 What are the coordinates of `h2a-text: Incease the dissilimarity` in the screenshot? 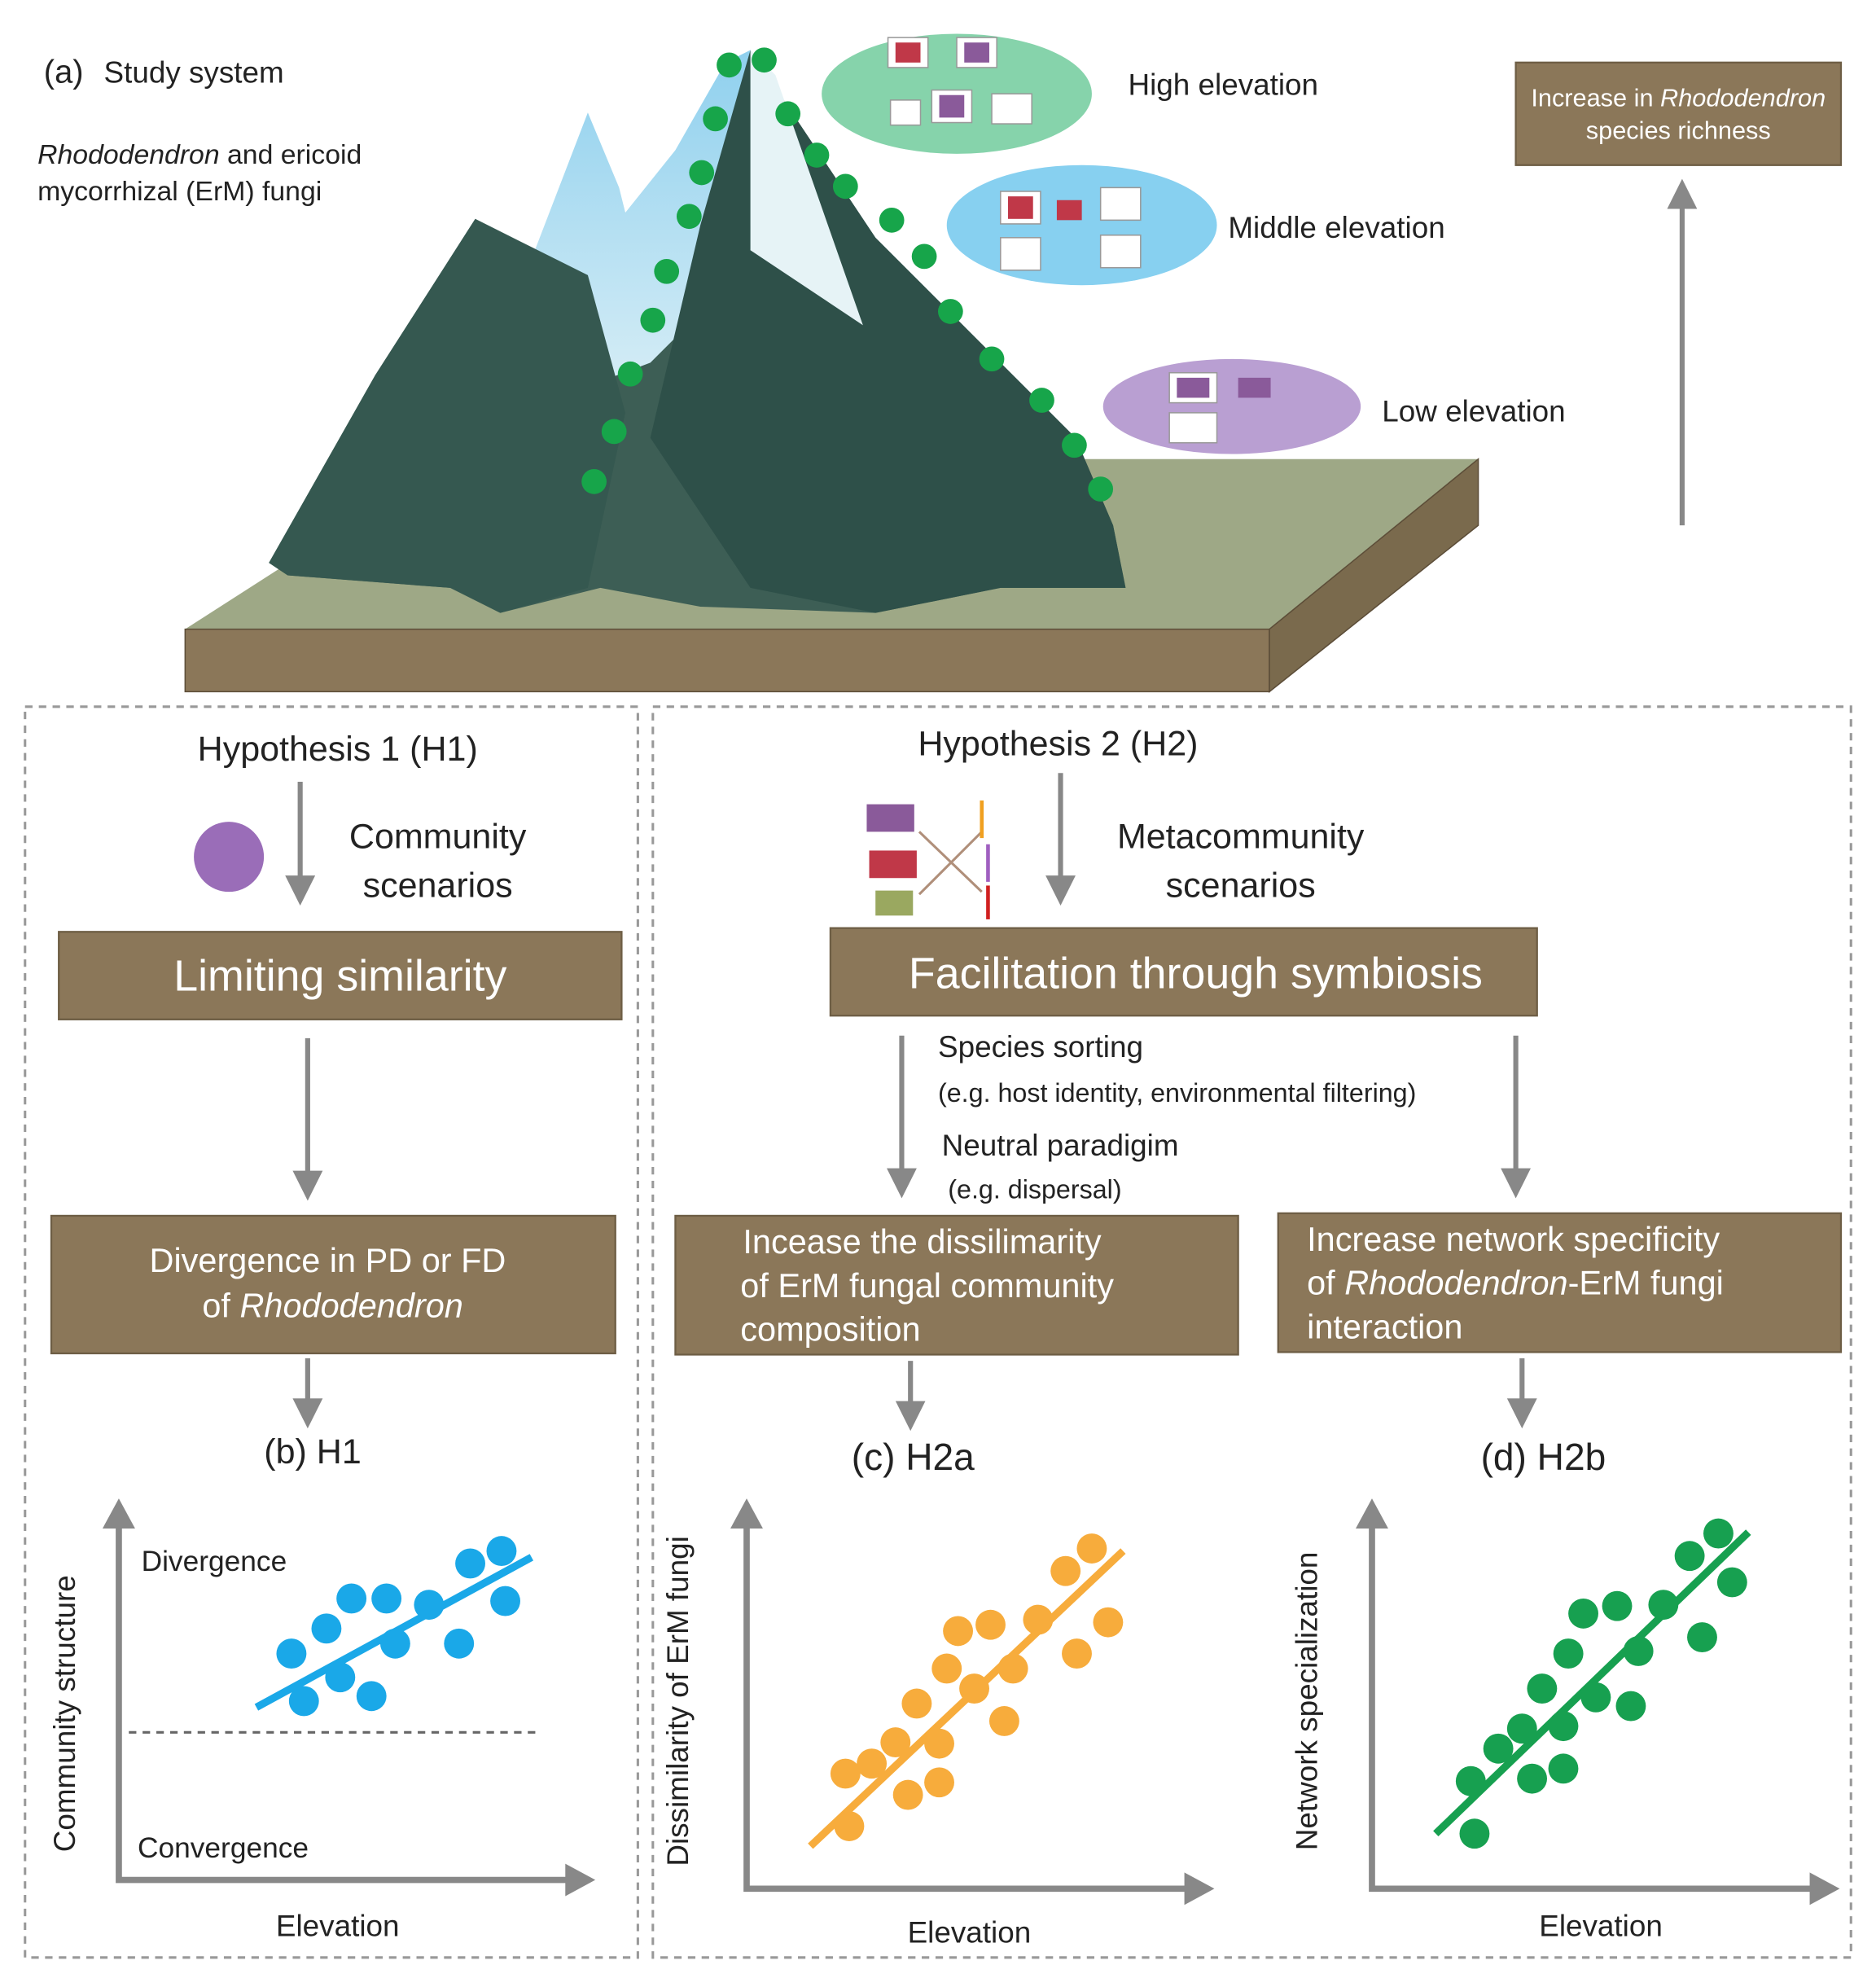 It's located at (922, 1241).